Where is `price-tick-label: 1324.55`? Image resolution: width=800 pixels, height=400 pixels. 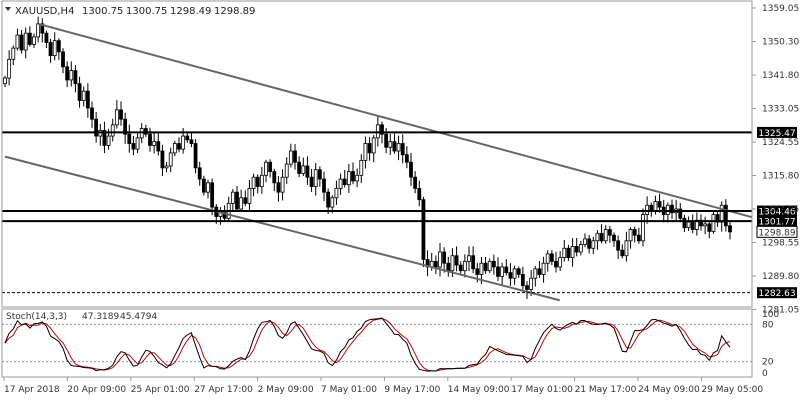
price-tick-label: 1324.55 is located at coordinates (780, 143).